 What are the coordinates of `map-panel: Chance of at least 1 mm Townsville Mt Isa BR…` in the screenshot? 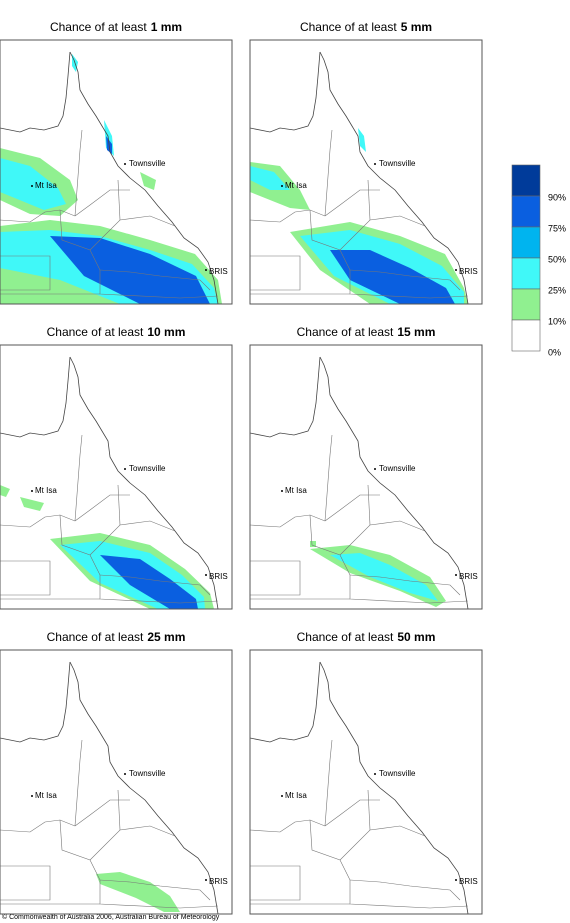 It's located at (116, 162).